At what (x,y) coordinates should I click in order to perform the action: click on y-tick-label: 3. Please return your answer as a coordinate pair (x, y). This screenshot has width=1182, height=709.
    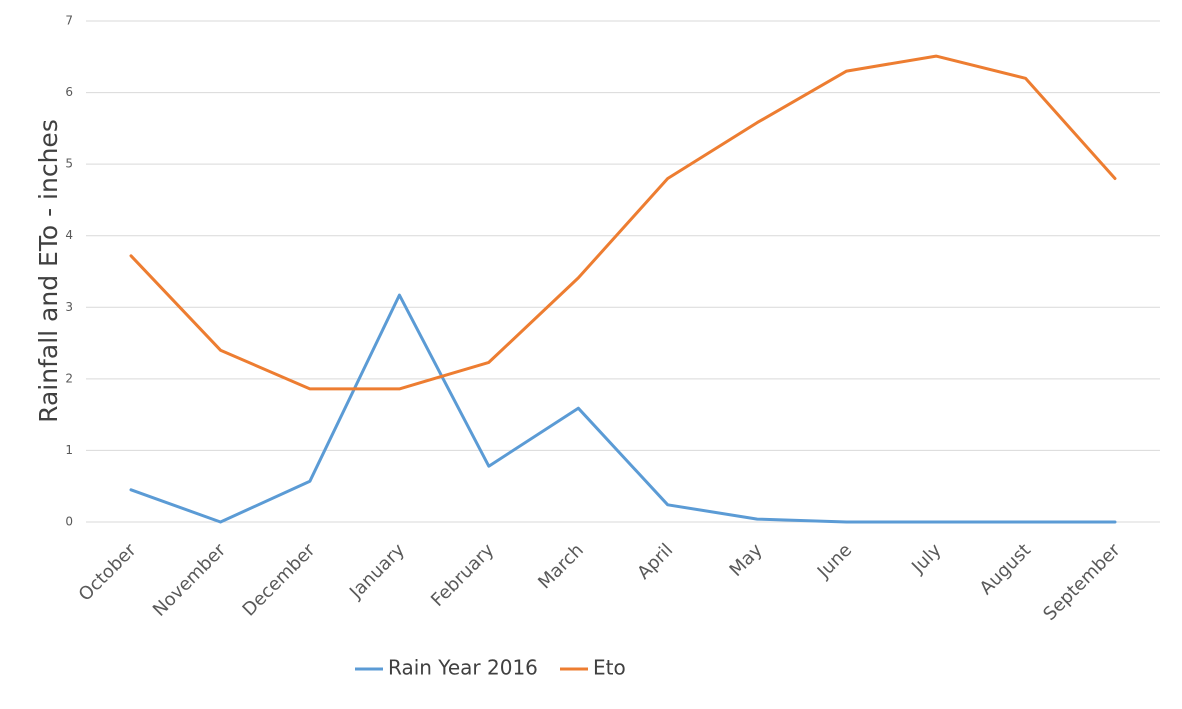
    Looking at the image, I should click on (69, 307).